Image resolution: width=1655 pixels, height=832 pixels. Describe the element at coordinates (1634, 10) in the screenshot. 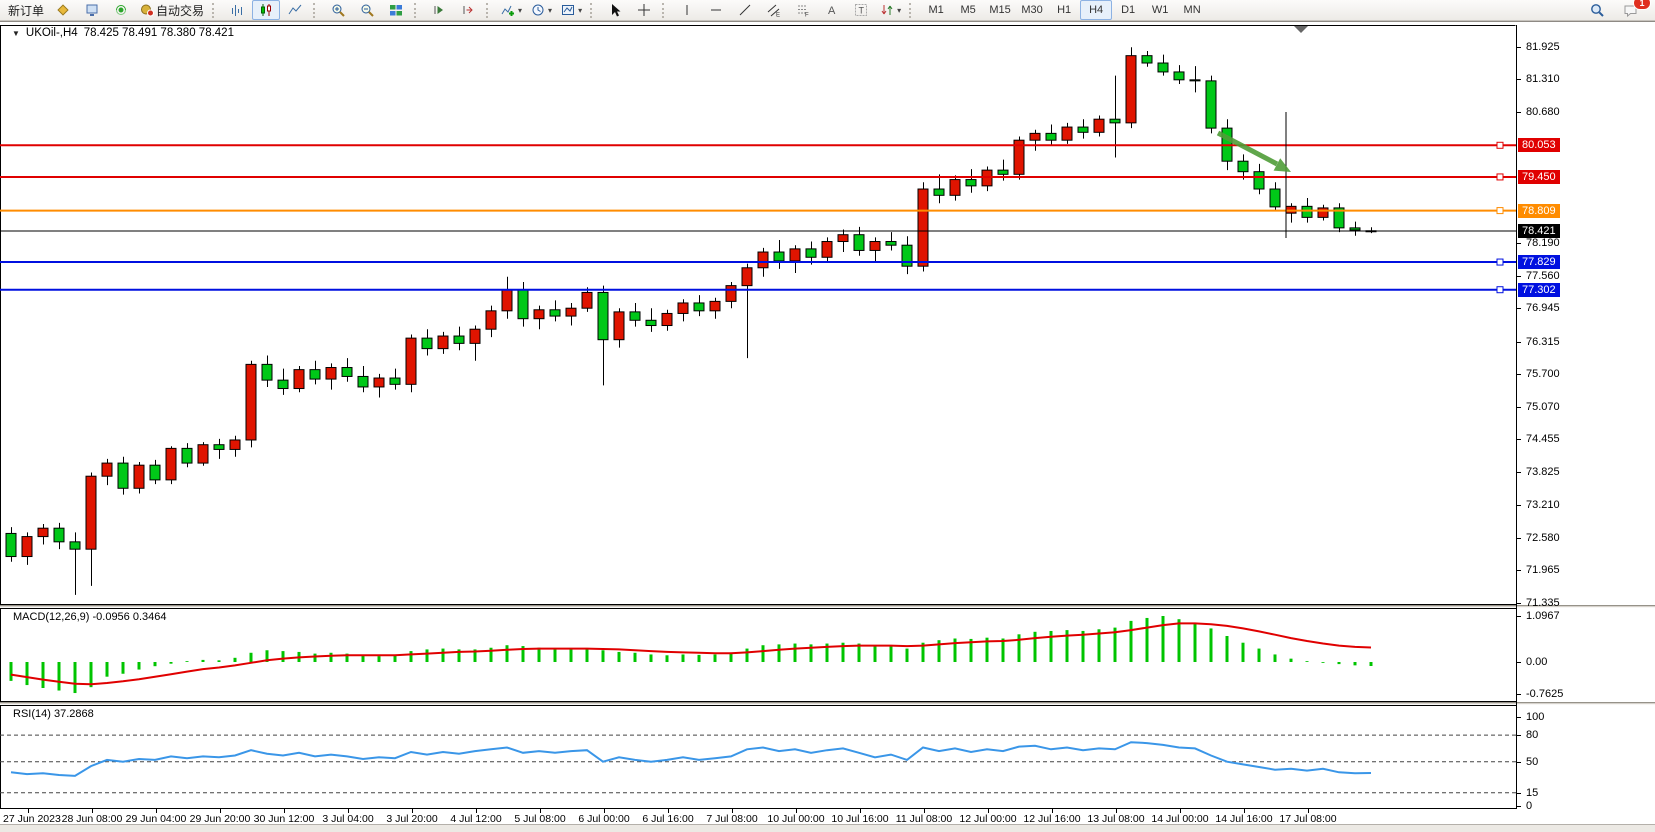

I see `notifications-button: 1` at that location.